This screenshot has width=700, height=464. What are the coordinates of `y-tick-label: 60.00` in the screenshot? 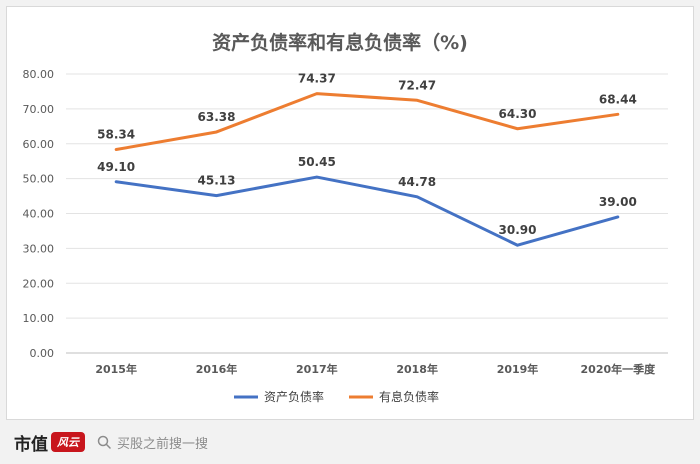 It's located at (39, 144).